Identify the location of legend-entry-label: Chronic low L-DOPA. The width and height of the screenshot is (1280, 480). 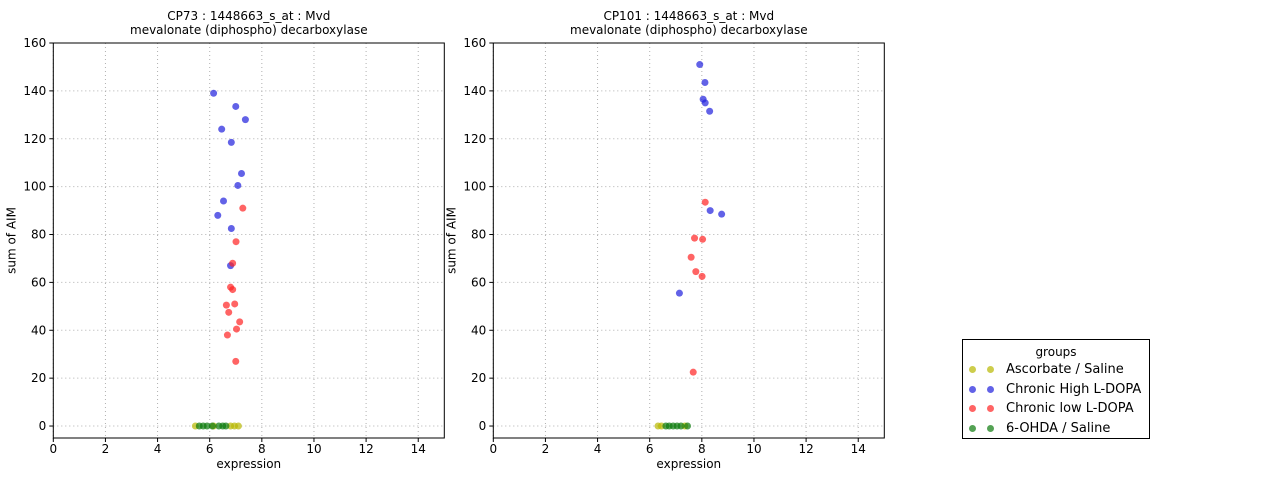
(1070, 409).